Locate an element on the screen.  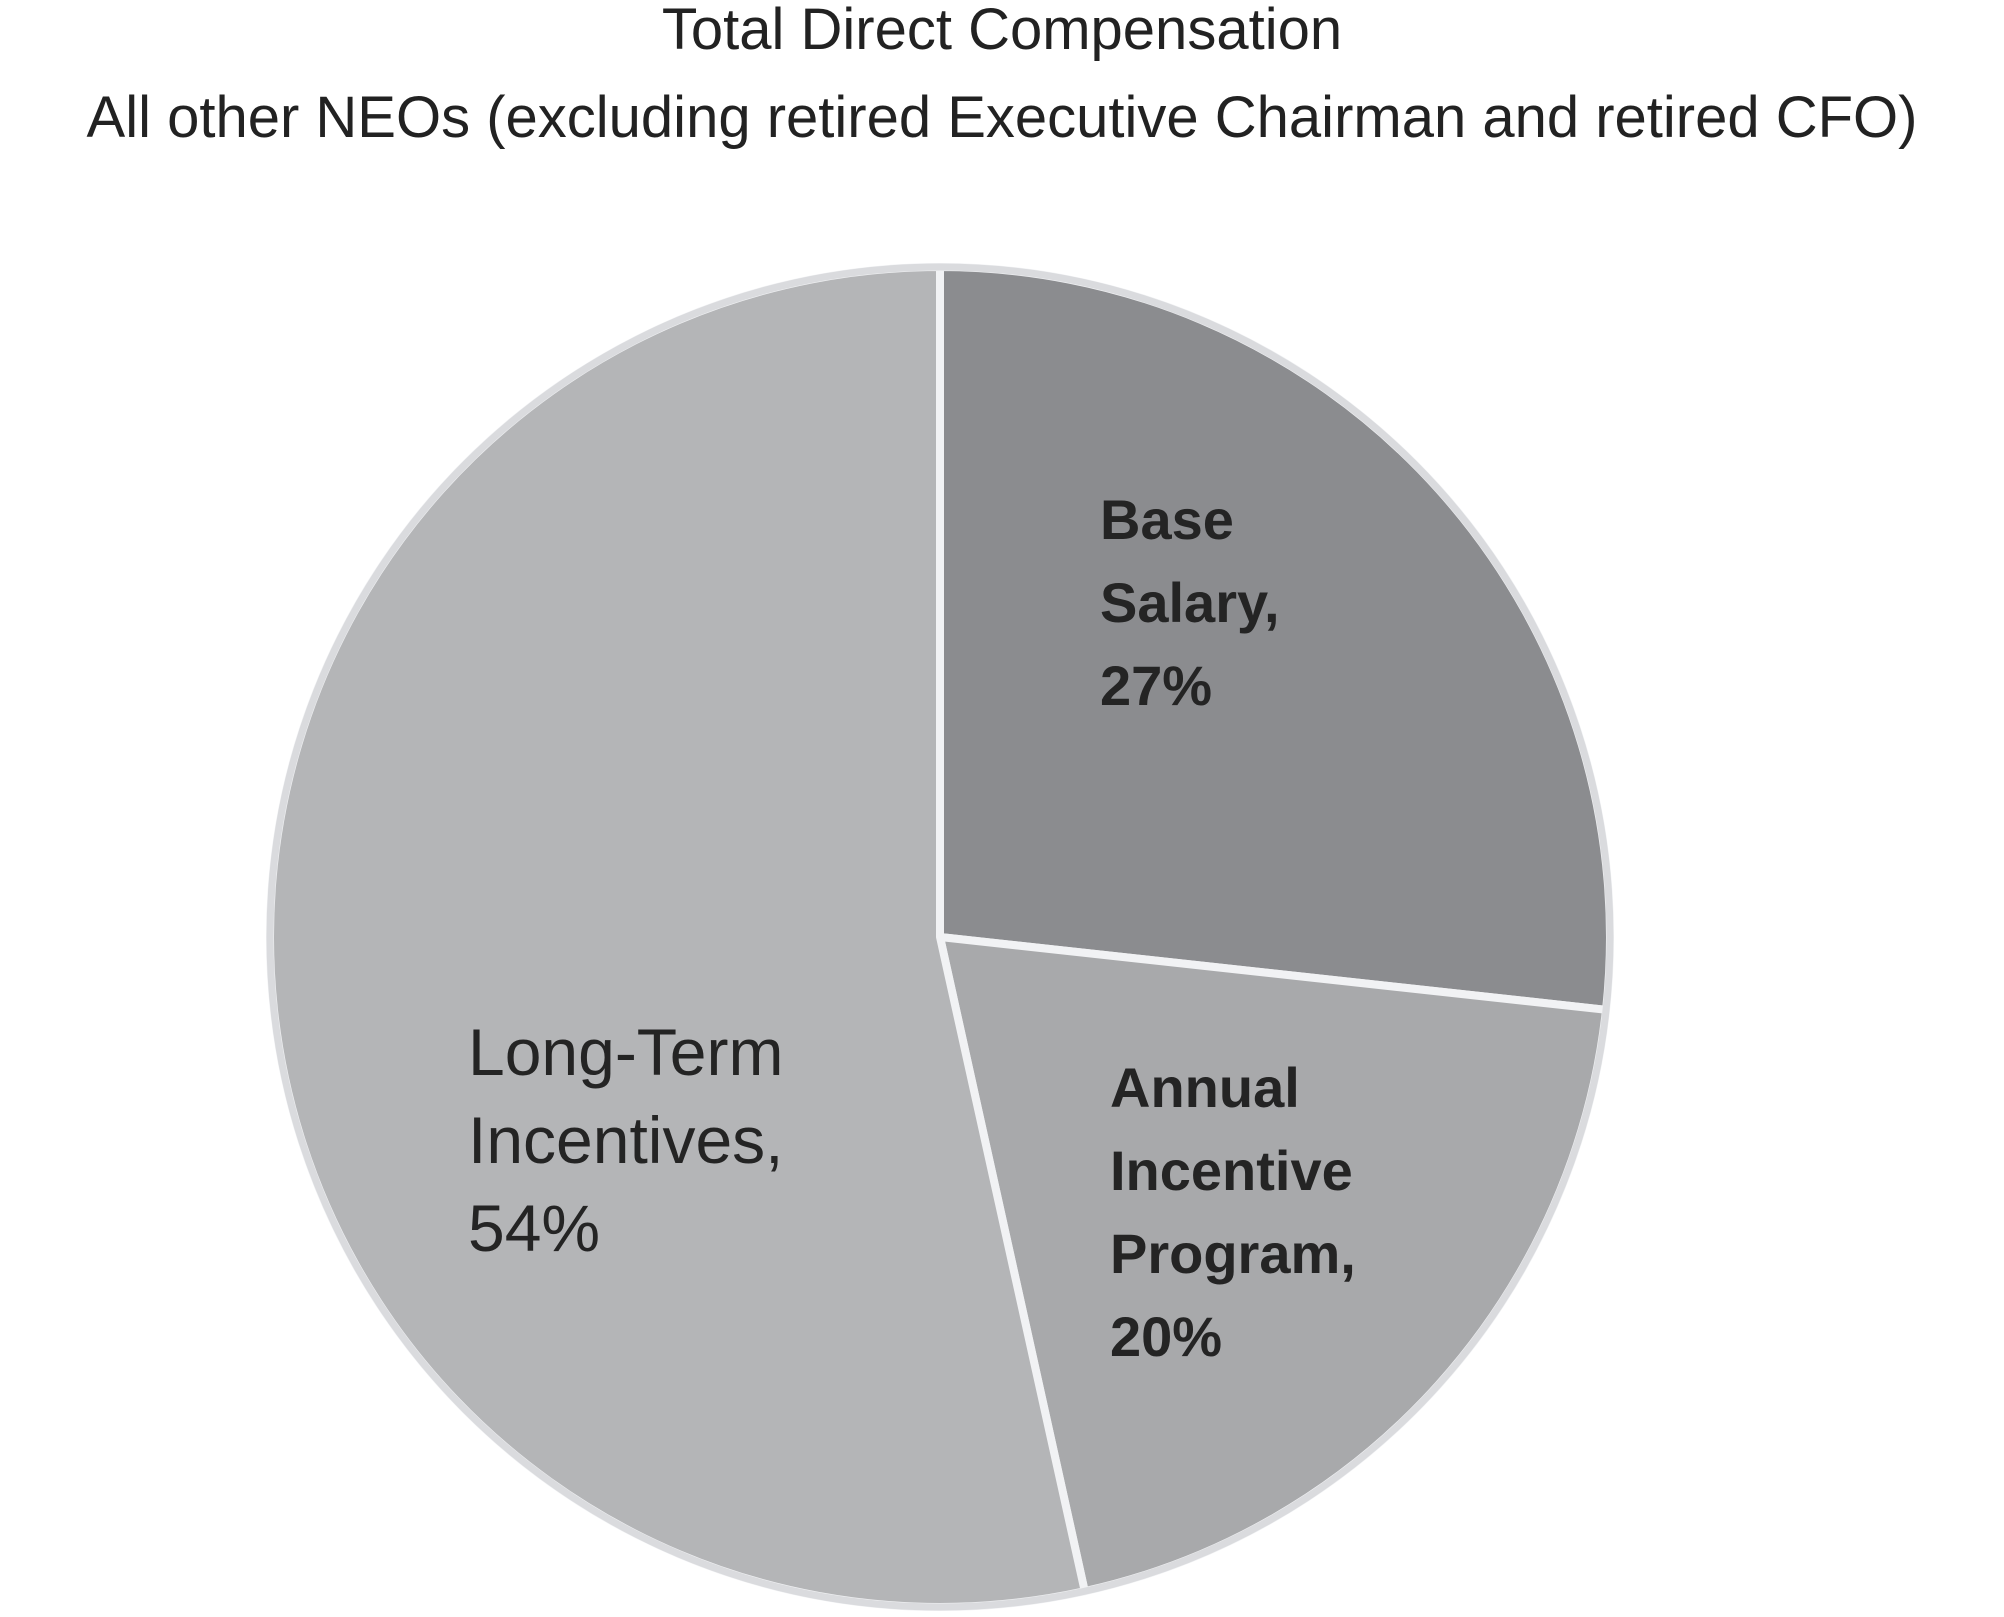
chart-title-line1: Total Direct Compensation is located at coordinates (1002, 31).